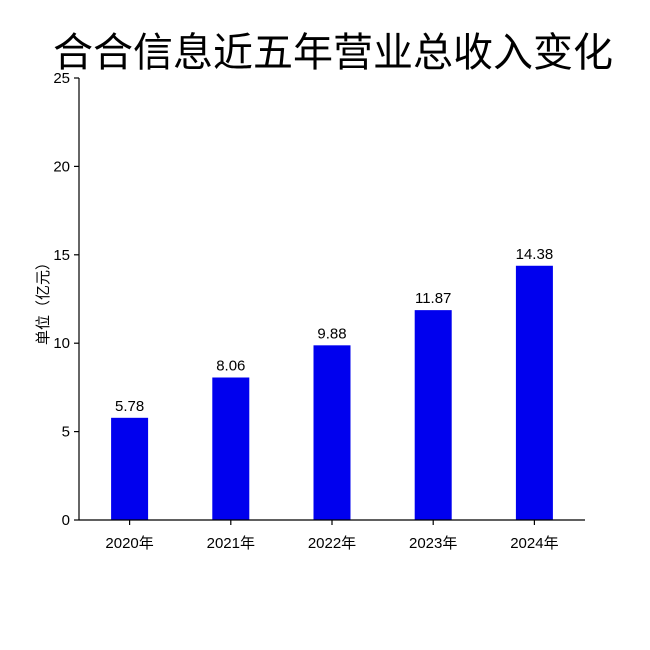 Image resolution: width=650 pixels, height=650 pixels. What do you see at coordinates (66, 299) in the screenshot?
I see `y-axis-ticks: 0 5 10 15 20 25` at bounding box center [66, 299].